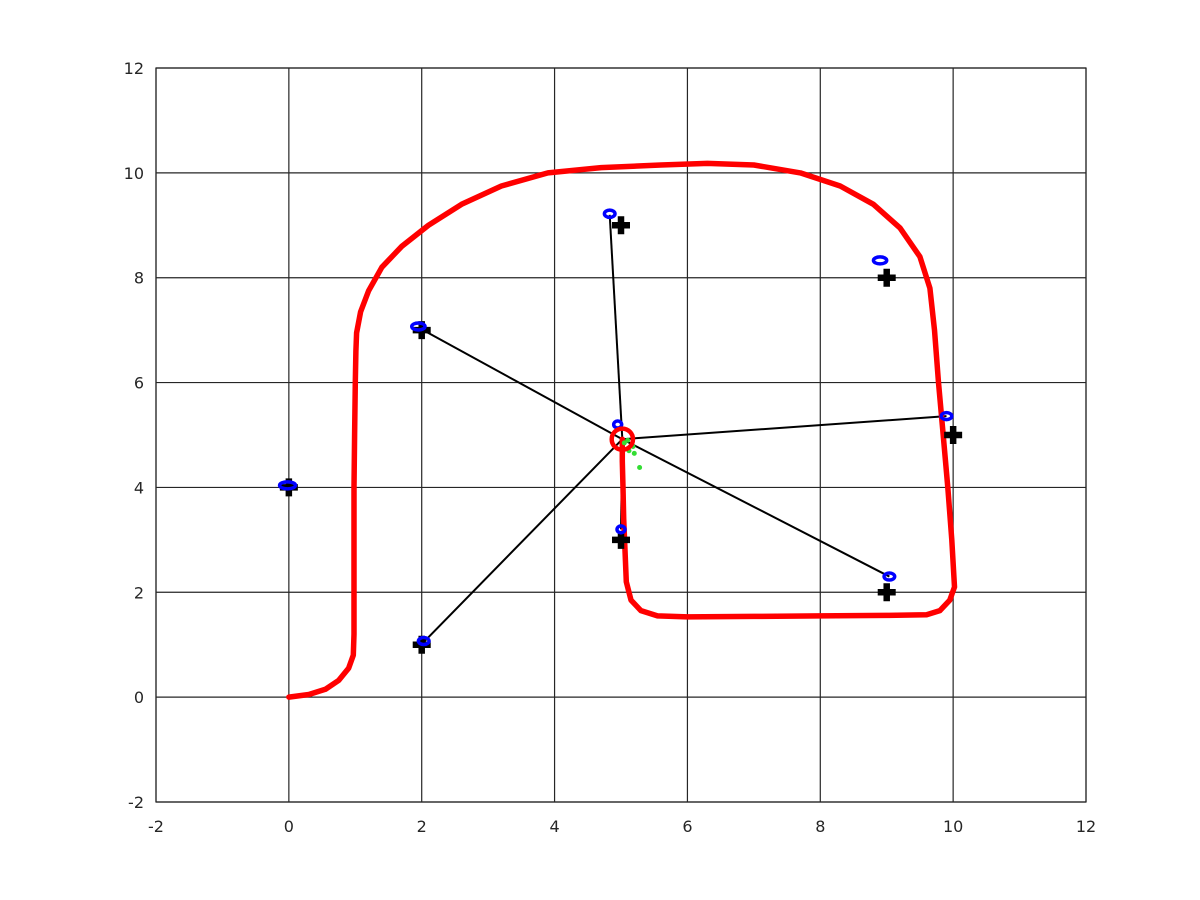 The image size is (1200, 900). I want to click on robot-circle, so click(622, 439).